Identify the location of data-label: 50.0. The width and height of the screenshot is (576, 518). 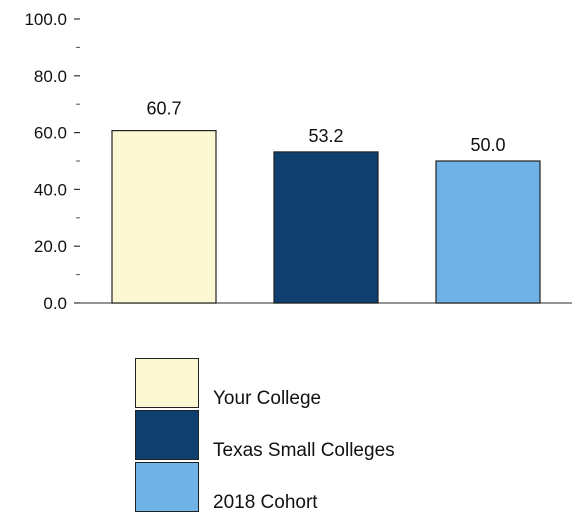
(487, 145).